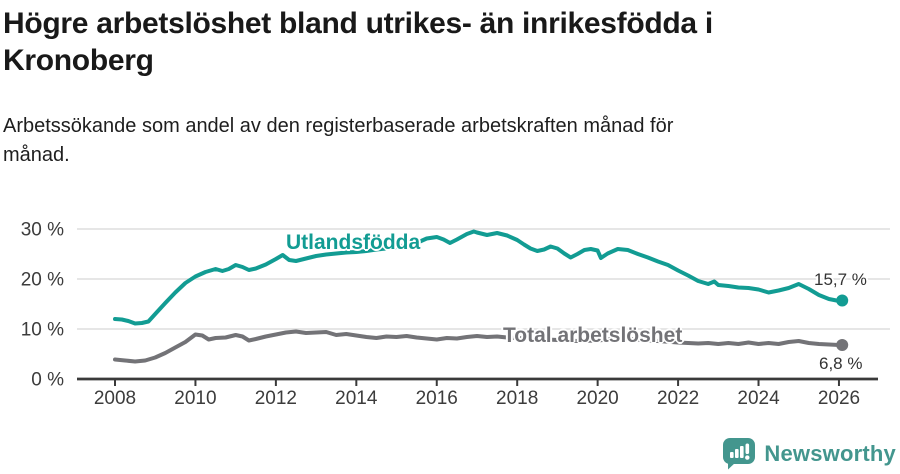  What do you see at coordinates (356, 398) in the screenshot?
I see `x-tick-label: 2014` at bounding box center [356, 398].